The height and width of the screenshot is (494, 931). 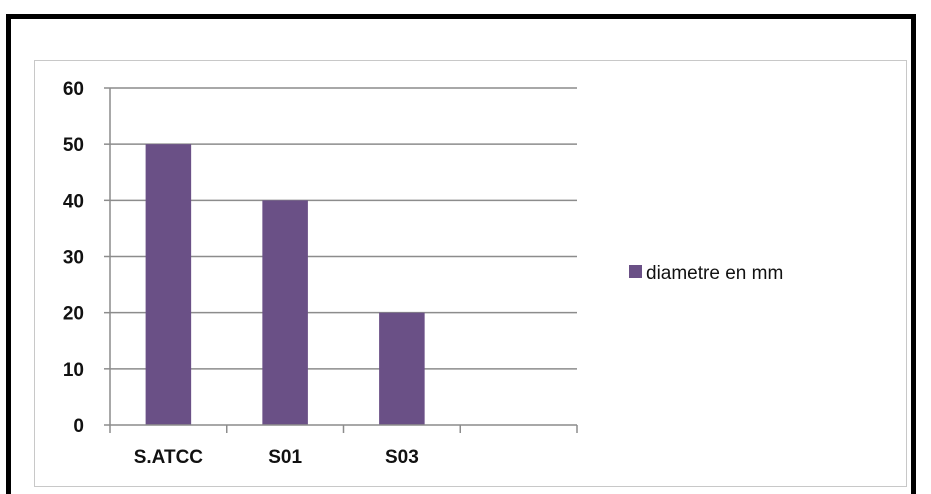 What do you see at coordinates (402, 457) in the screenshot?
I see `x-tick-label: S03` at bounding box center [402, 457].